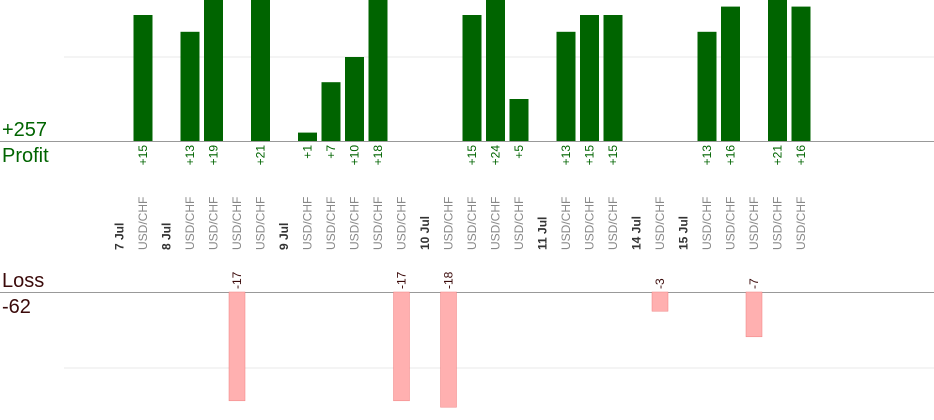 Image resolution: width=934 pixels, height=420 pixels. What do you see at coordinates (120, 236) in the screenshot?
I see `date-label: 7 Jul` at bounding box center [120, 236].